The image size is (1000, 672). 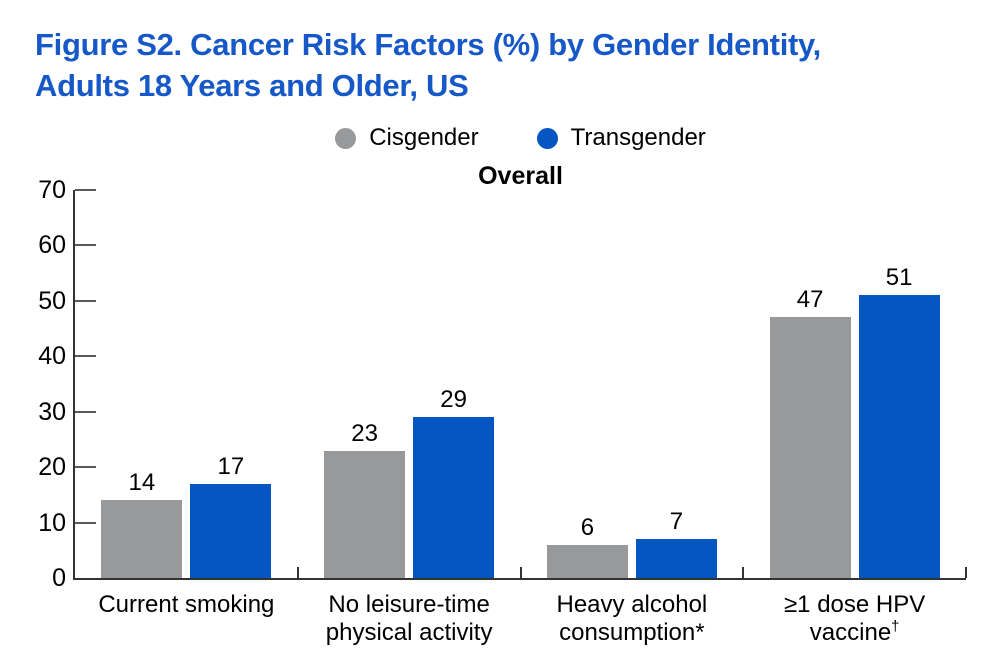 What do you see at coordinates (547, 138) in the screenshot?
I see `transgender-swatch-icon` at bounding box center [547, 138].